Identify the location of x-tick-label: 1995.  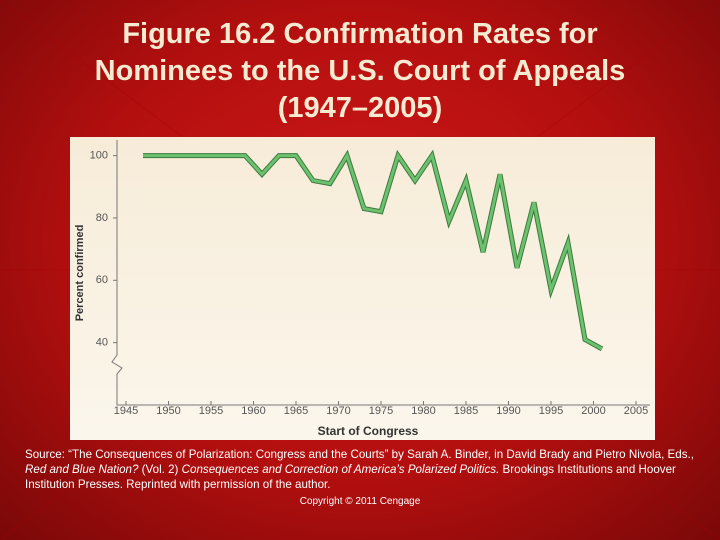
(551, 411).